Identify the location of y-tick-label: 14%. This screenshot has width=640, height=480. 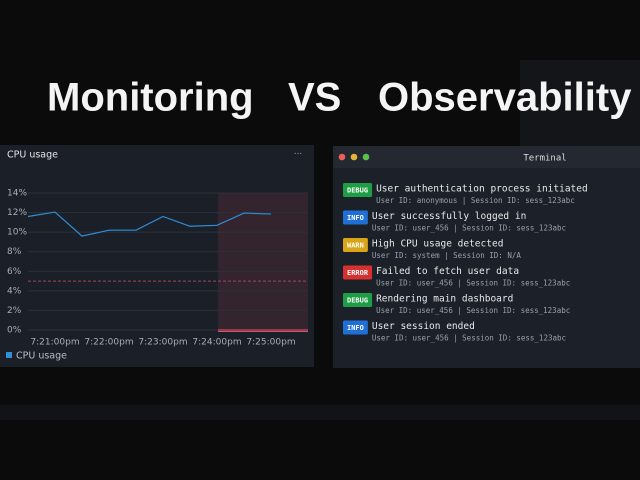
(17, 194).